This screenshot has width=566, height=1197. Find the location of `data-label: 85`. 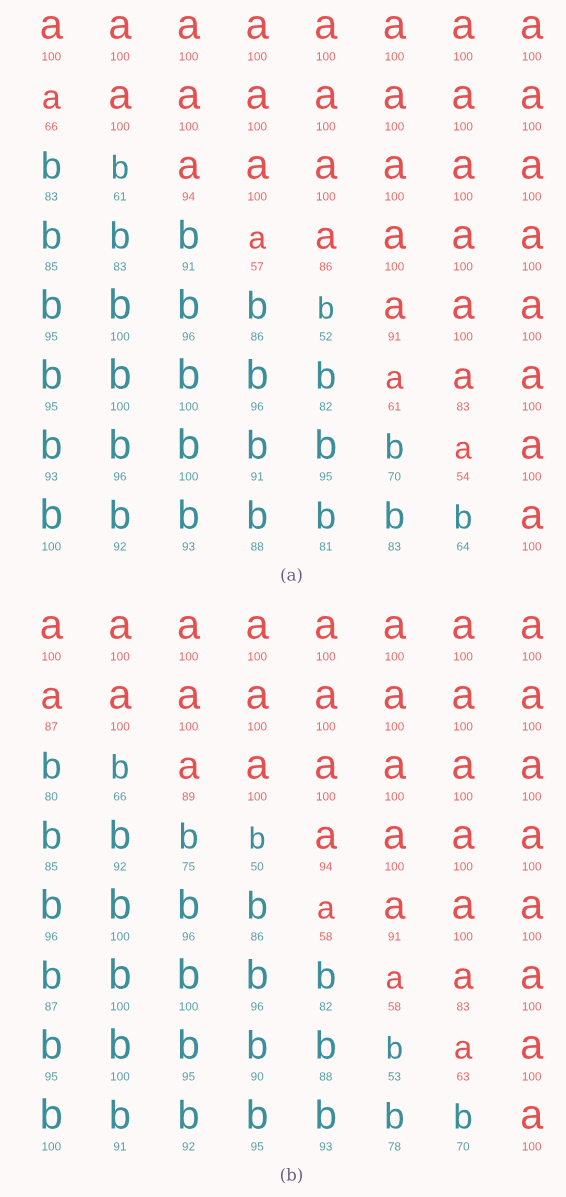

data-label: 85 is located at coordinates (51, 266).